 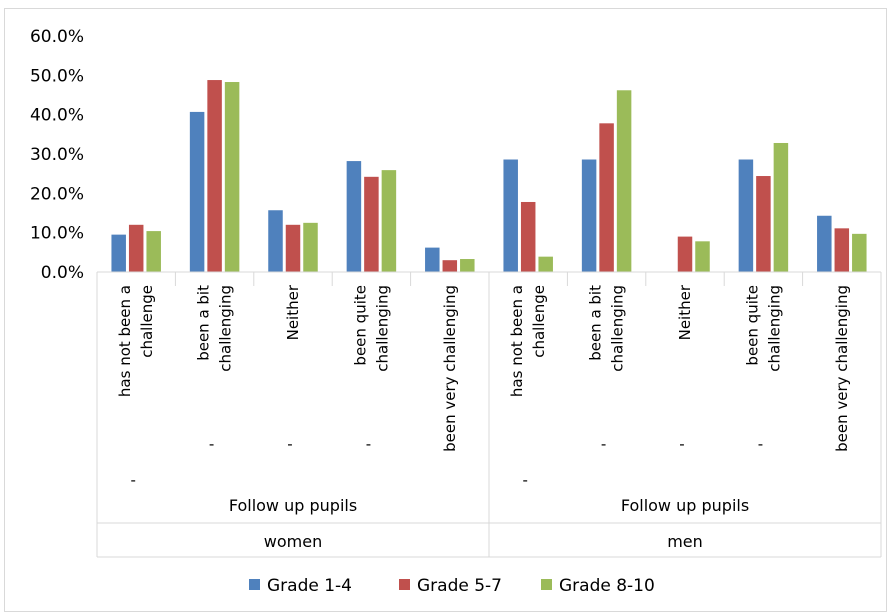 What do you see at coordinates (293, 541) in the screenshot?
I see `gender-label: women` at bounding box center [293, 541].